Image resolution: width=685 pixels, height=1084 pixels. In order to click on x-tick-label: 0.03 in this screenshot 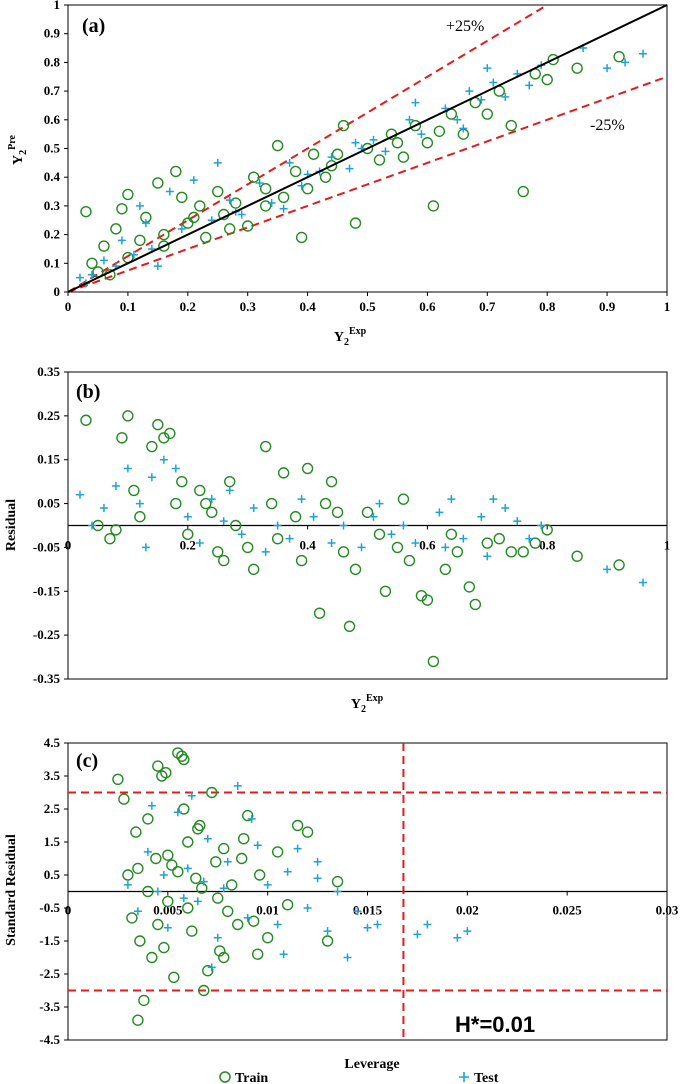, I will do `click(667, 910)`.